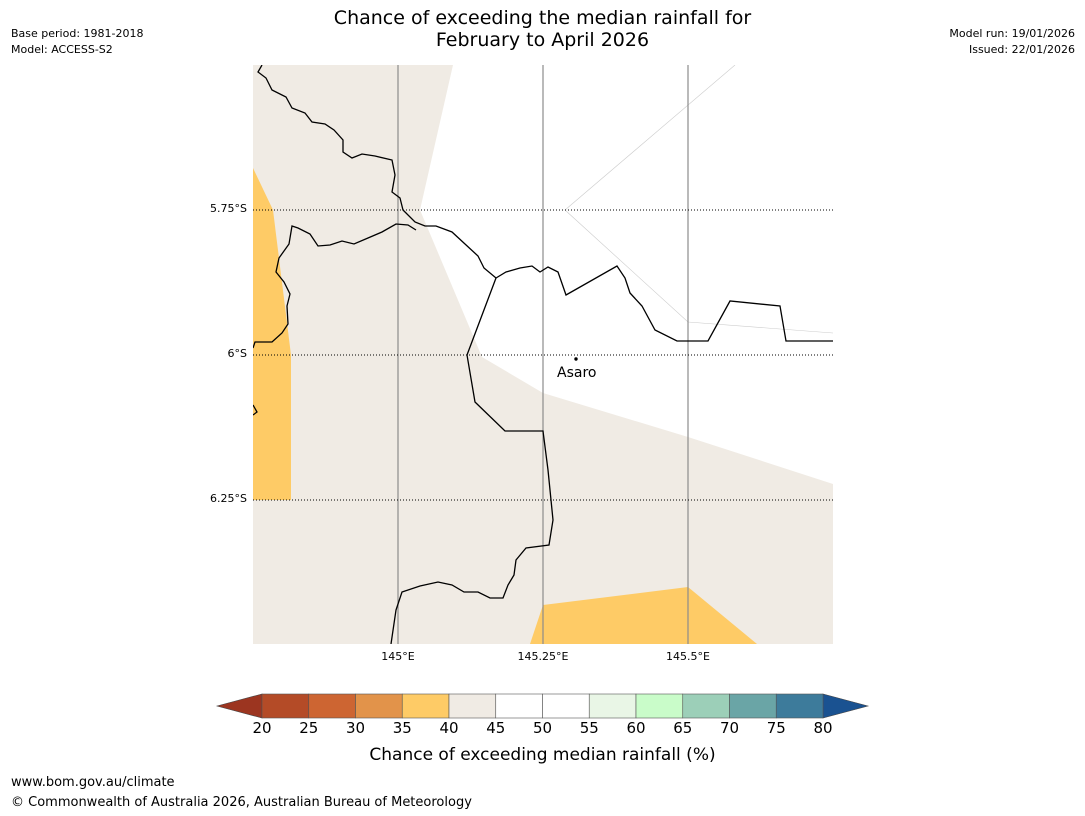 The width and height of the screenshot is (1085, 816). I want to click on colorbar-high-extend, so click(846, 706).